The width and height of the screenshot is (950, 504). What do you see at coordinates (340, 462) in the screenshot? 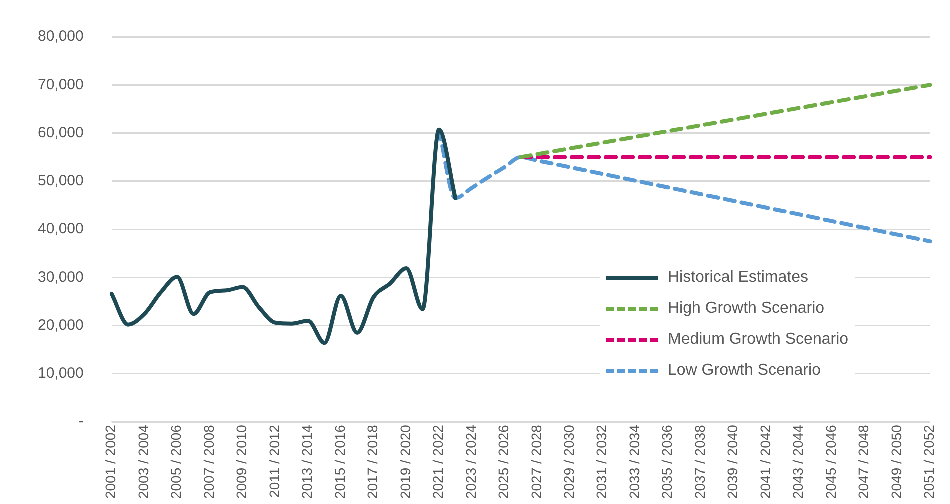
I see `x-tick-label: 2015 / 2016` at bounding box center [340, 462].